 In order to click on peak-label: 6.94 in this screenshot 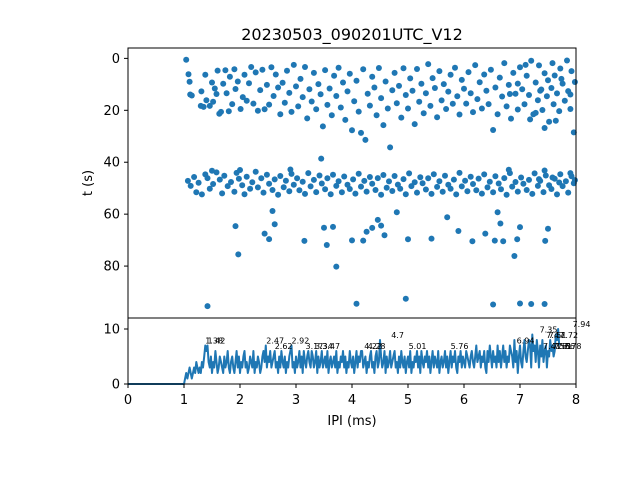, I will do `click(526, 341)`.